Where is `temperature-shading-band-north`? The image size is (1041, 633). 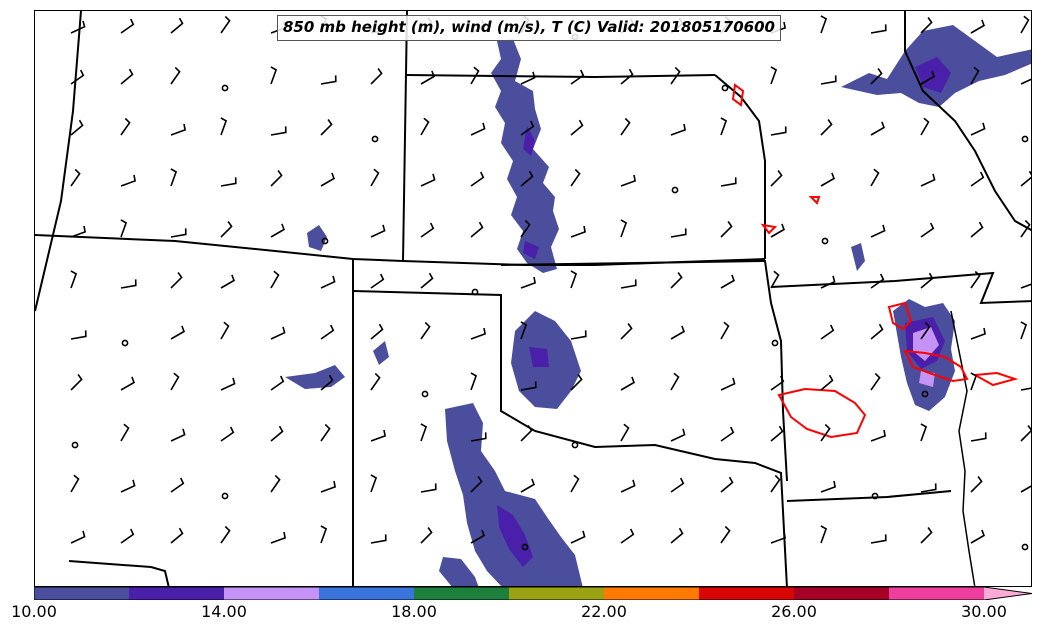
temperature-shading-band-north is located at coordinates (525, 156).